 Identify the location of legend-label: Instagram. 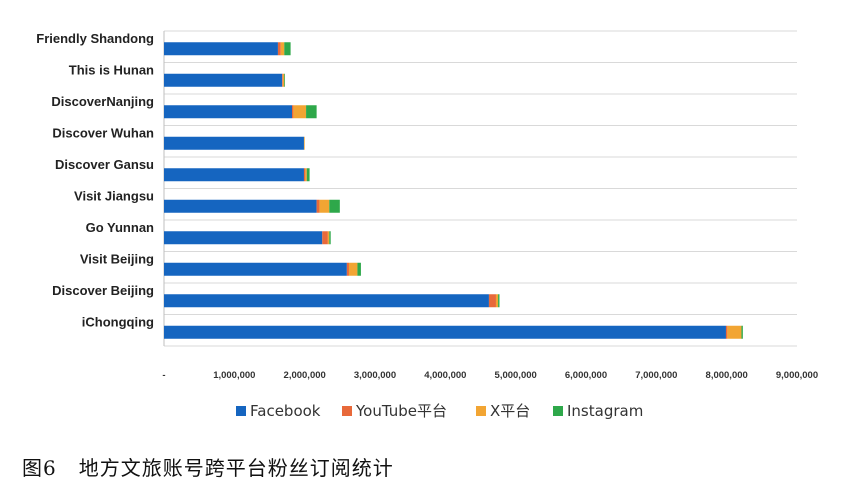
(605, 411).